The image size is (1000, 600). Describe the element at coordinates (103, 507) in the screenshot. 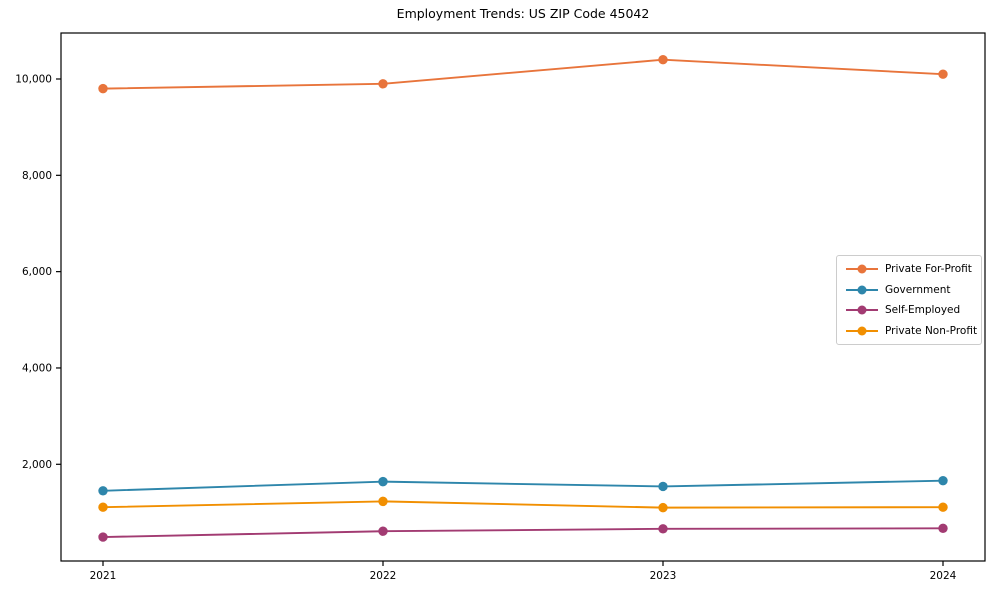

I see `data-point-private-non-profit-2021` at that location.